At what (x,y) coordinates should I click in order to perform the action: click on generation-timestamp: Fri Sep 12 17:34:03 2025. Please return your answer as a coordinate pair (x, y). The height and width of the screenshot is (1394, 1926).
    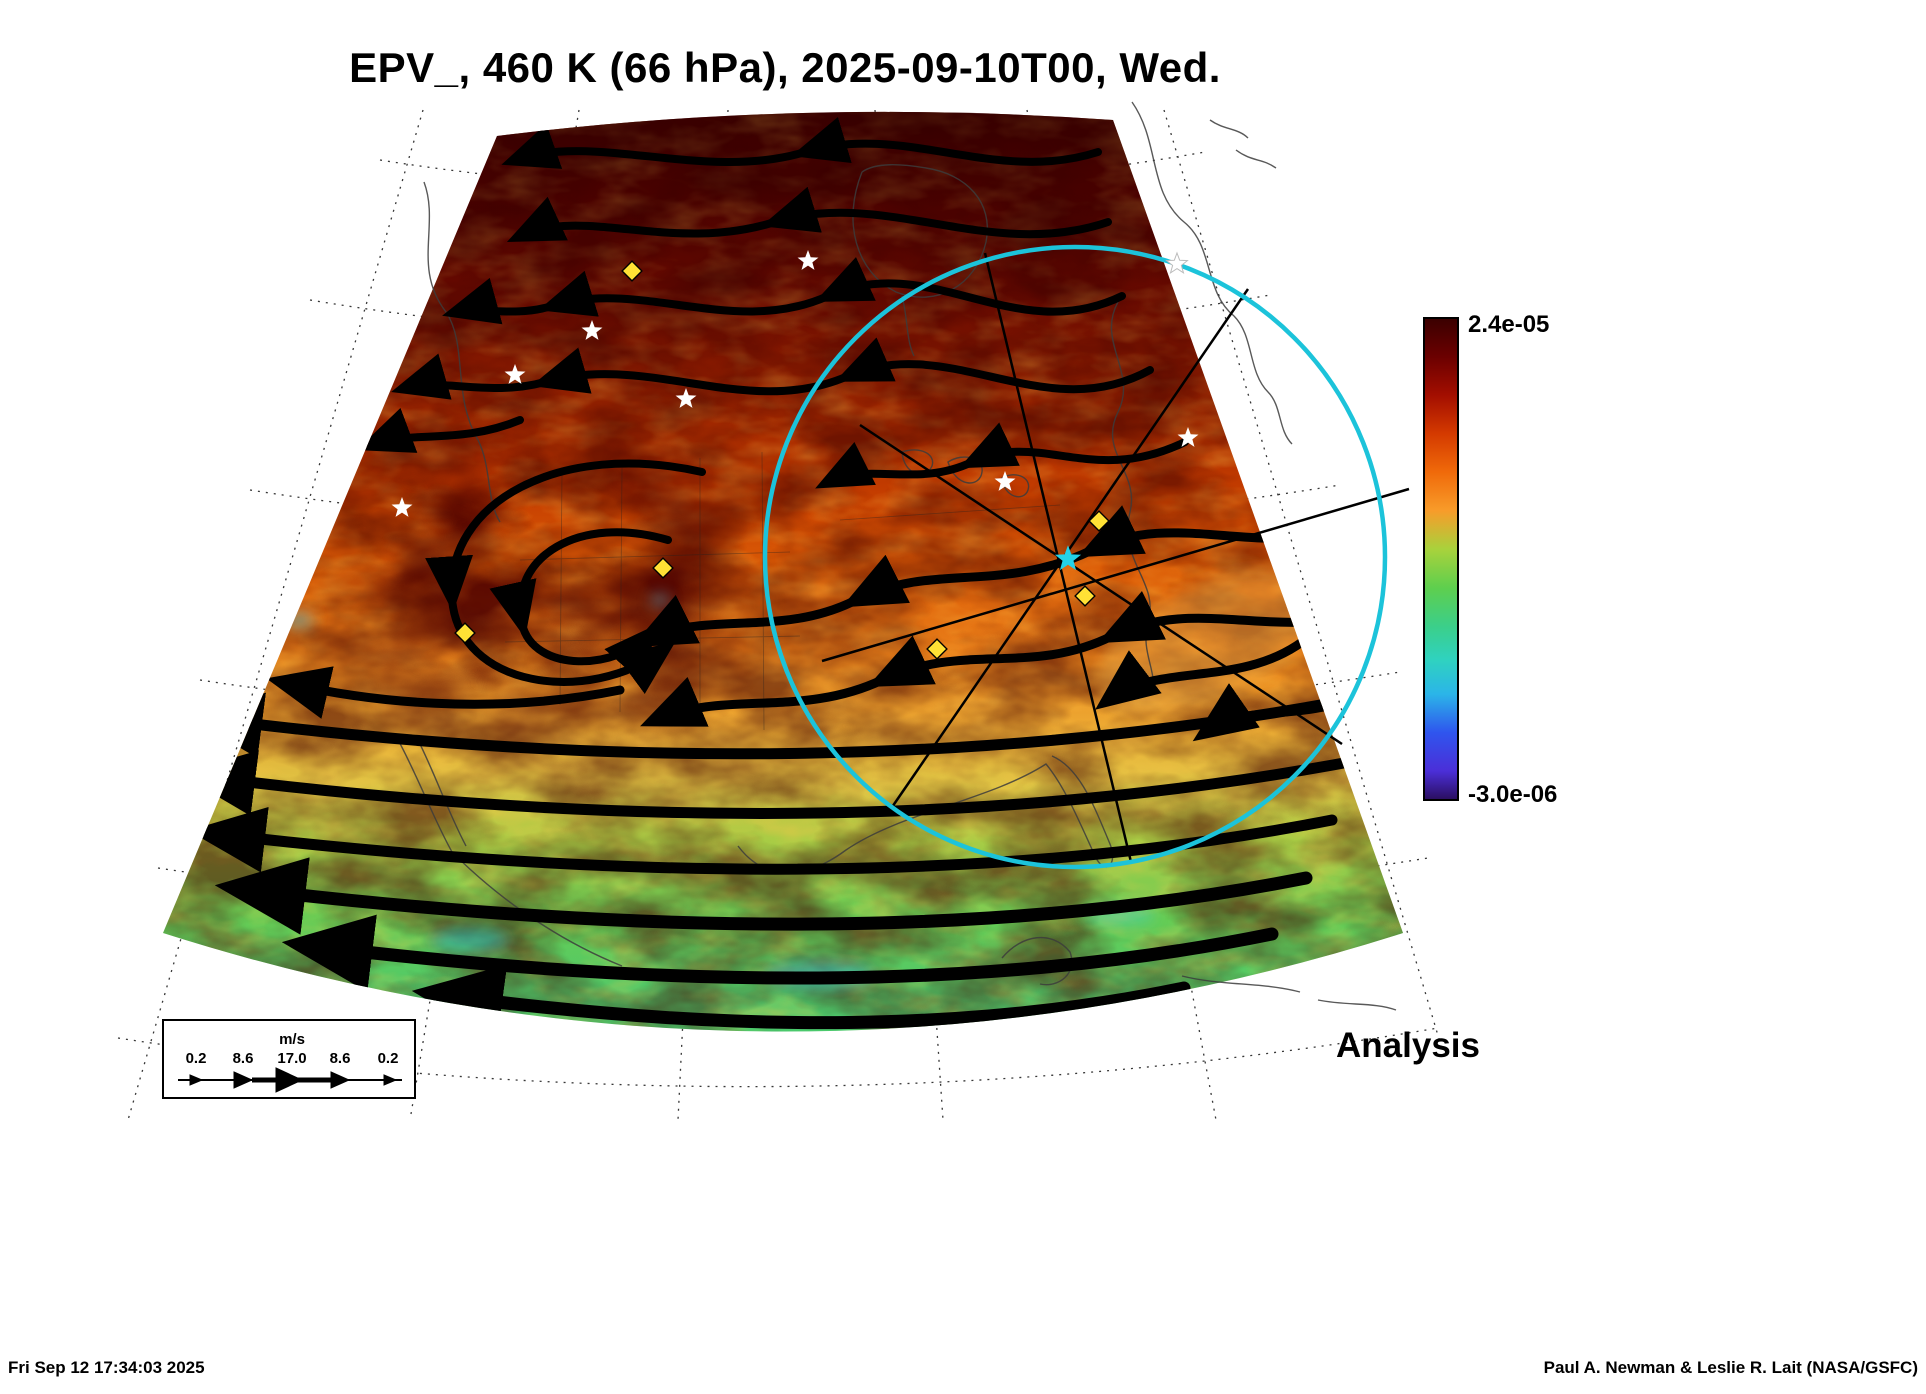
    Looking at the image, I should click on (106, 1367).